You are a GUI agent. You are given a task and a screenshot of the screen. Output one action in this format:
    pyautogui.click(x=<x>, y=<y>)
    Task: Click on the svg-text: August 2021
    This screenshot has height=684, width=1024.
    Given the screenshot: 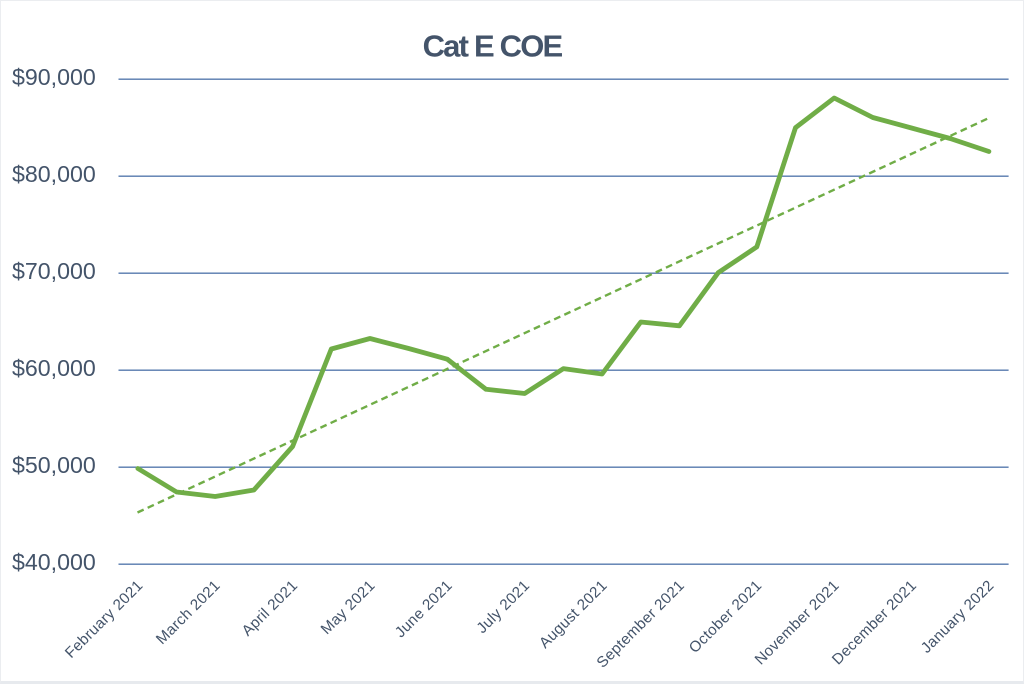 What is the action you would take?
    pyautogui.click(x=573, y=614)
    